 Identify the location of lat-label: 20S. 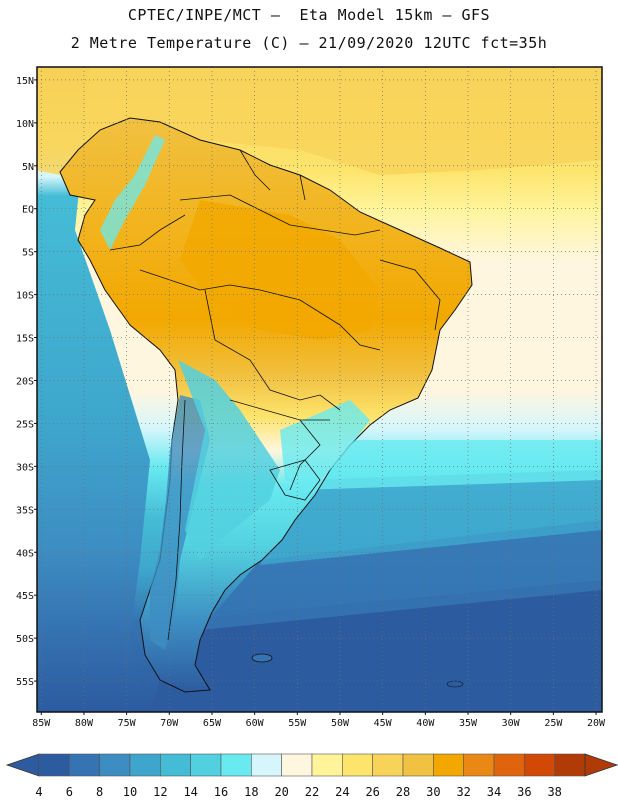
(25, 381).